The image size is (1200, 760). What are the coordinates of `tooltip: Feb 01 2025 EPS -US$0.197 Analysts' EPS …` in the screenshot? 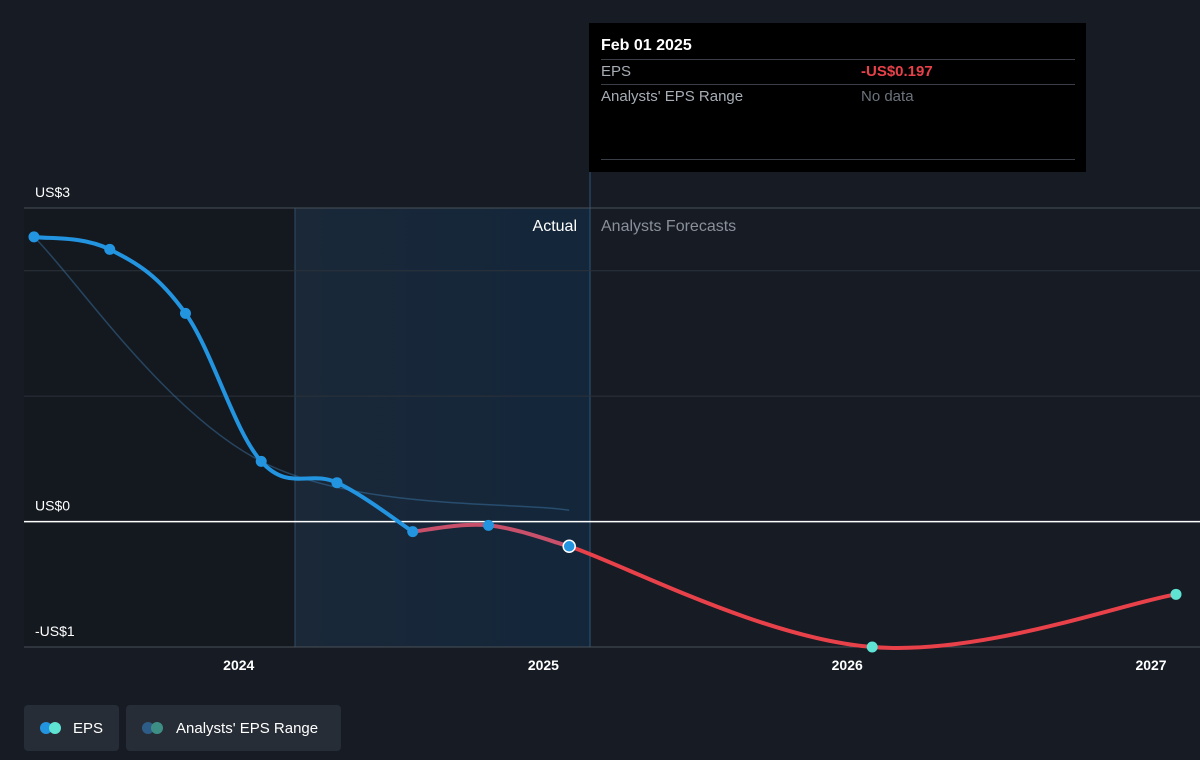 It's located at (837, 97).